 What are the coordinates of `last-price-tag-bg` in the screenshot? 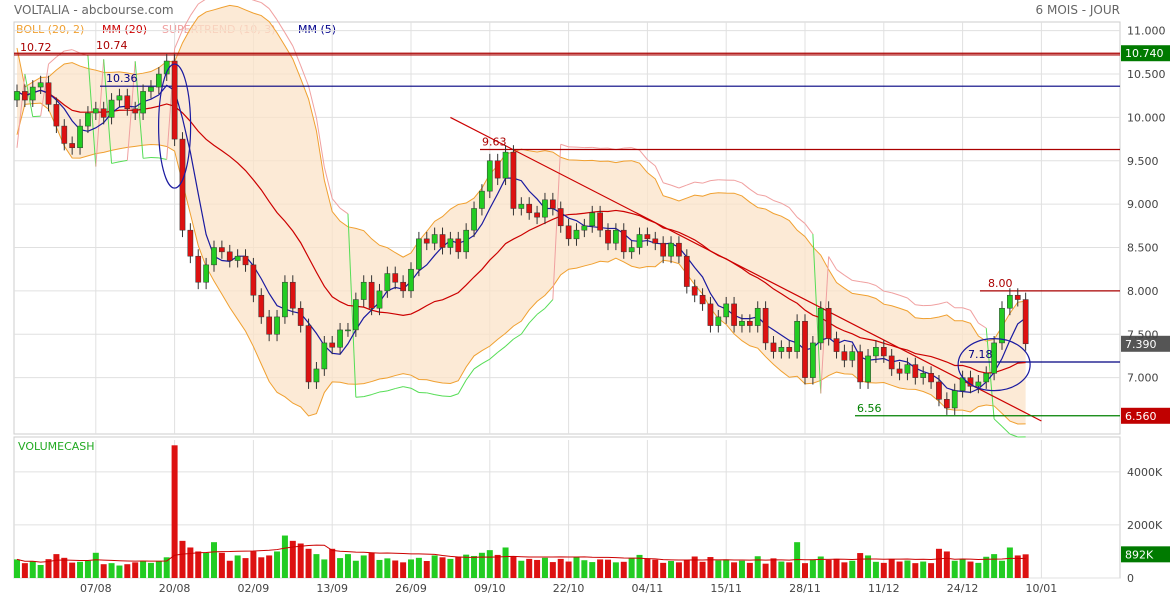 It's located at (1145, 343).